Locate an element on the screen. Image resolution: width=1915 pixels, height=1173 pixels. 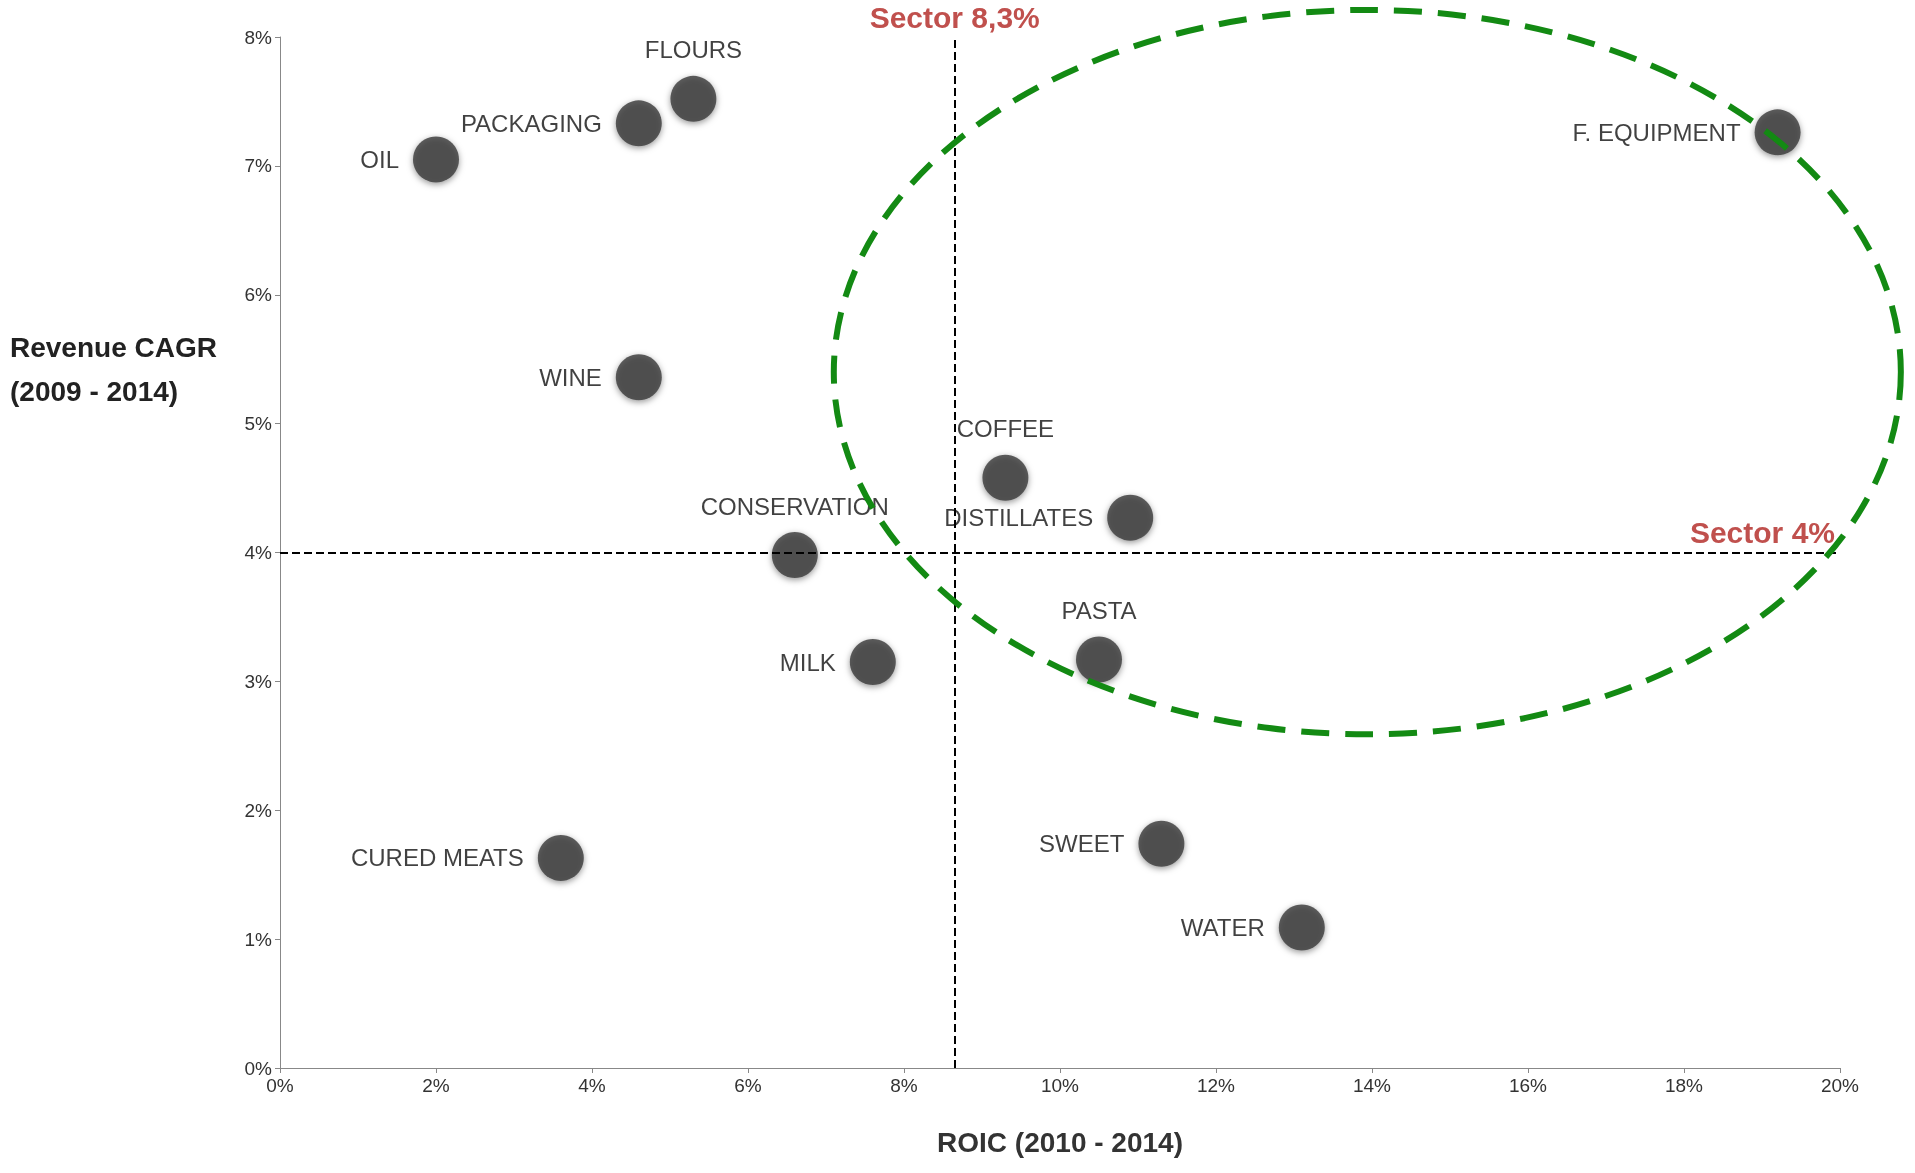
data-label: CURED MEATS is located at coordinates (437, 858).